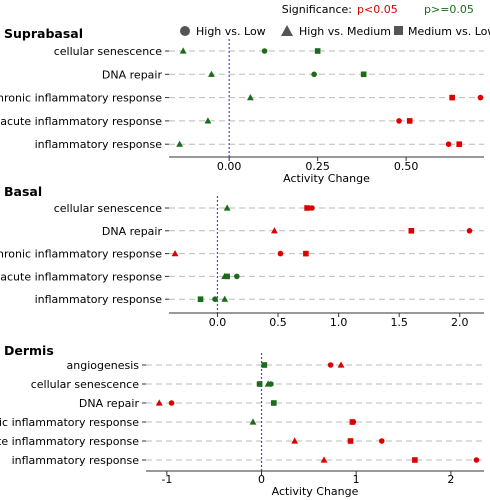  I want to click on x-tick-label: 0.0, so click(218, 322).